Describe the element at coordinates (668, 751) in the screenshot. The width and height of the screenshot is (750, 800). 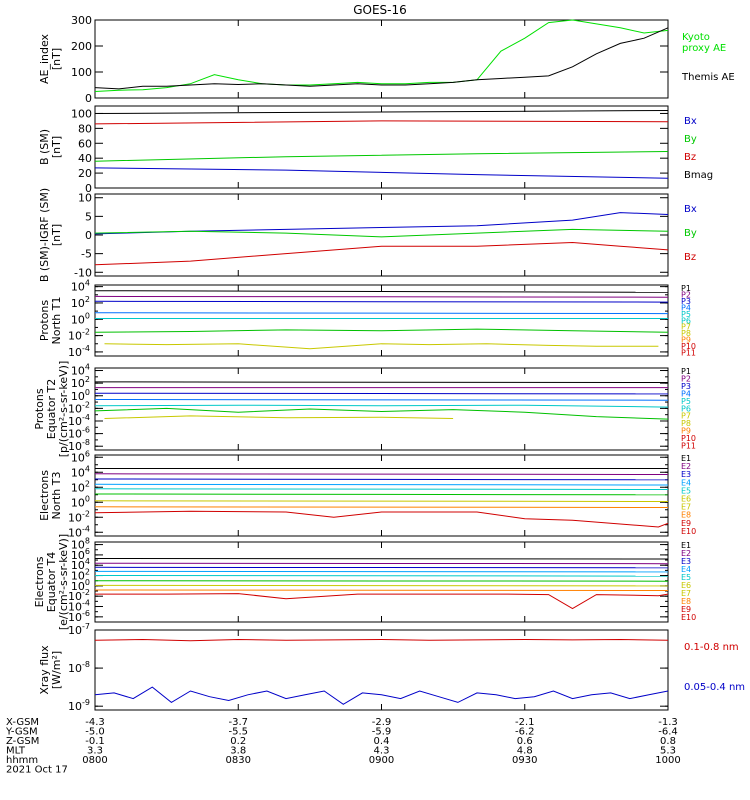
I see `orbit-value: 5.3` at that location.